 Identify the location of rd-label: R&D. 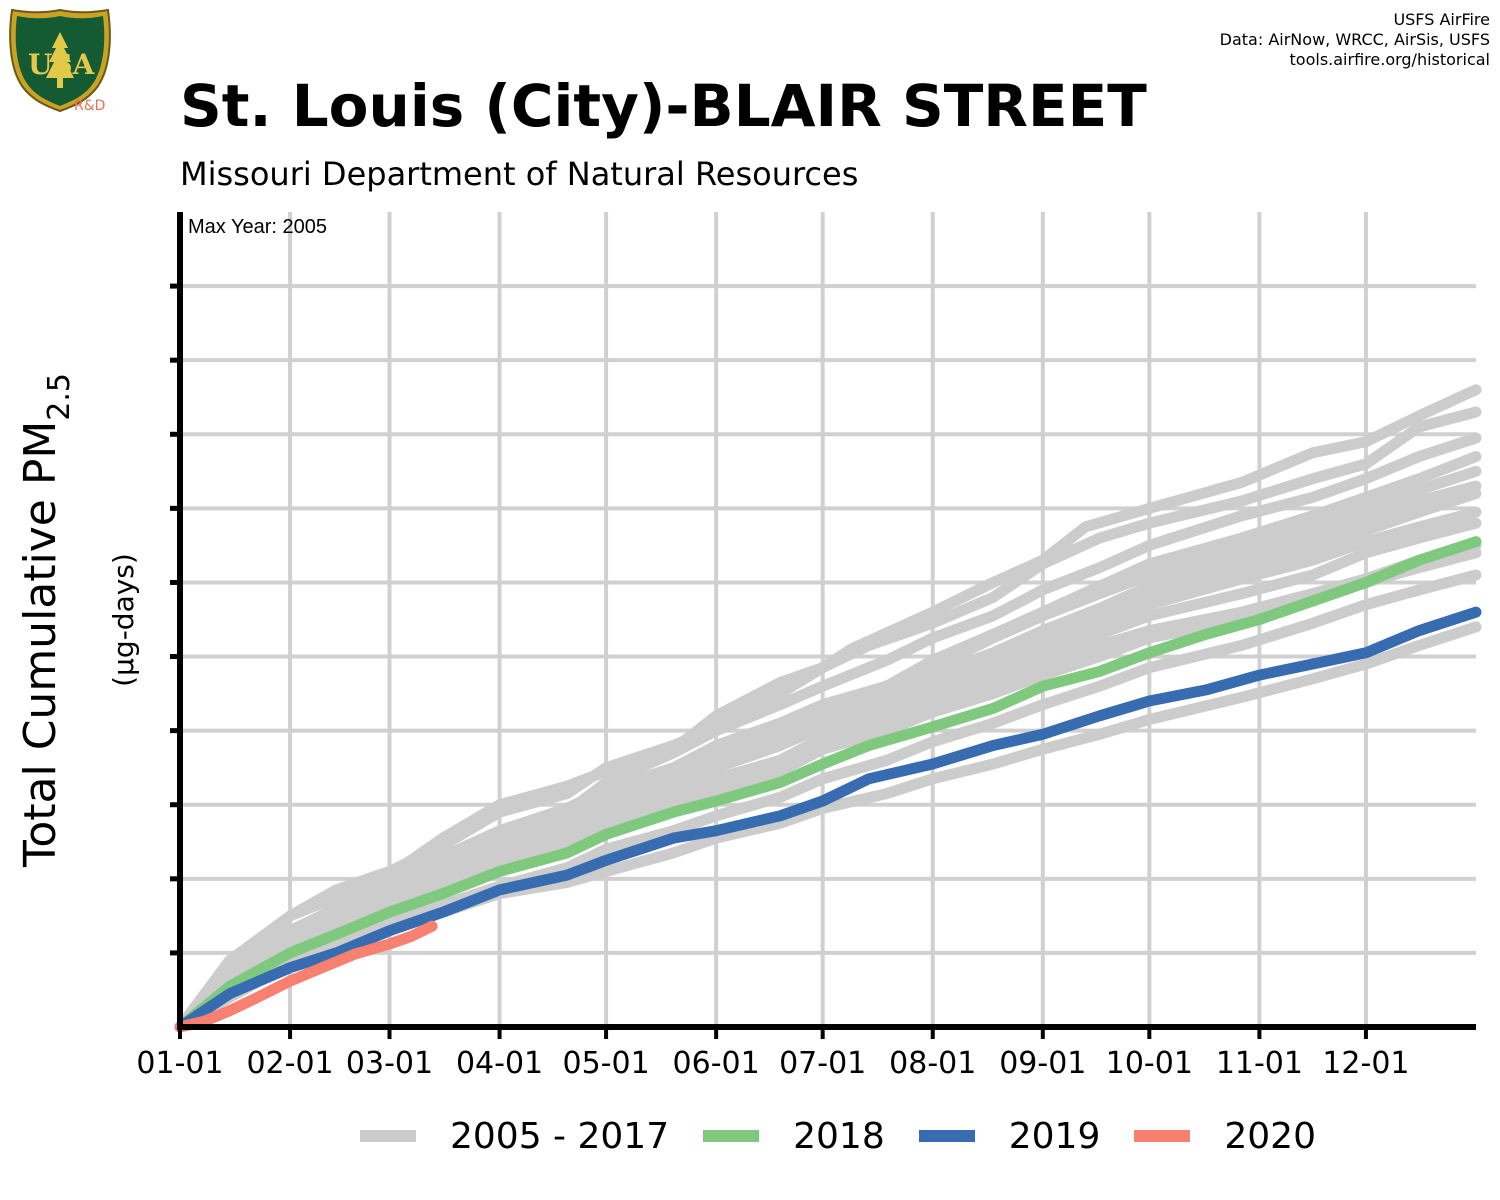
(90, 106).